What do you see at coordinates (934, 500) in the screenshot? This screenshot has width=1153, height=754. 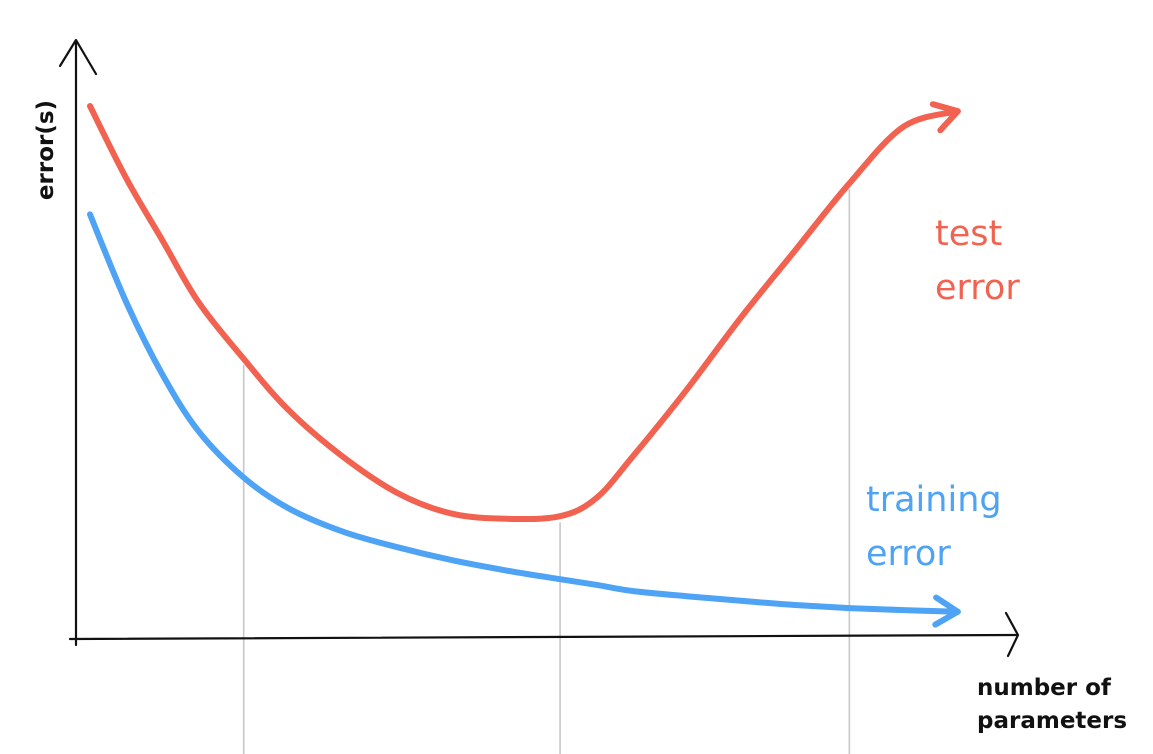 I see `training-error-label-line-1: training` at bounding box center [934, 500].